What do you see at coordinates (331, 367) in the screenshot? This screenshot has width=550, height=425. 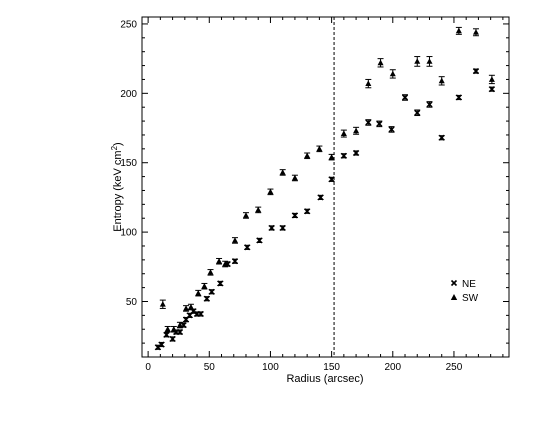 I see `x-tick-label: 150` at bounding box center [331, 367].